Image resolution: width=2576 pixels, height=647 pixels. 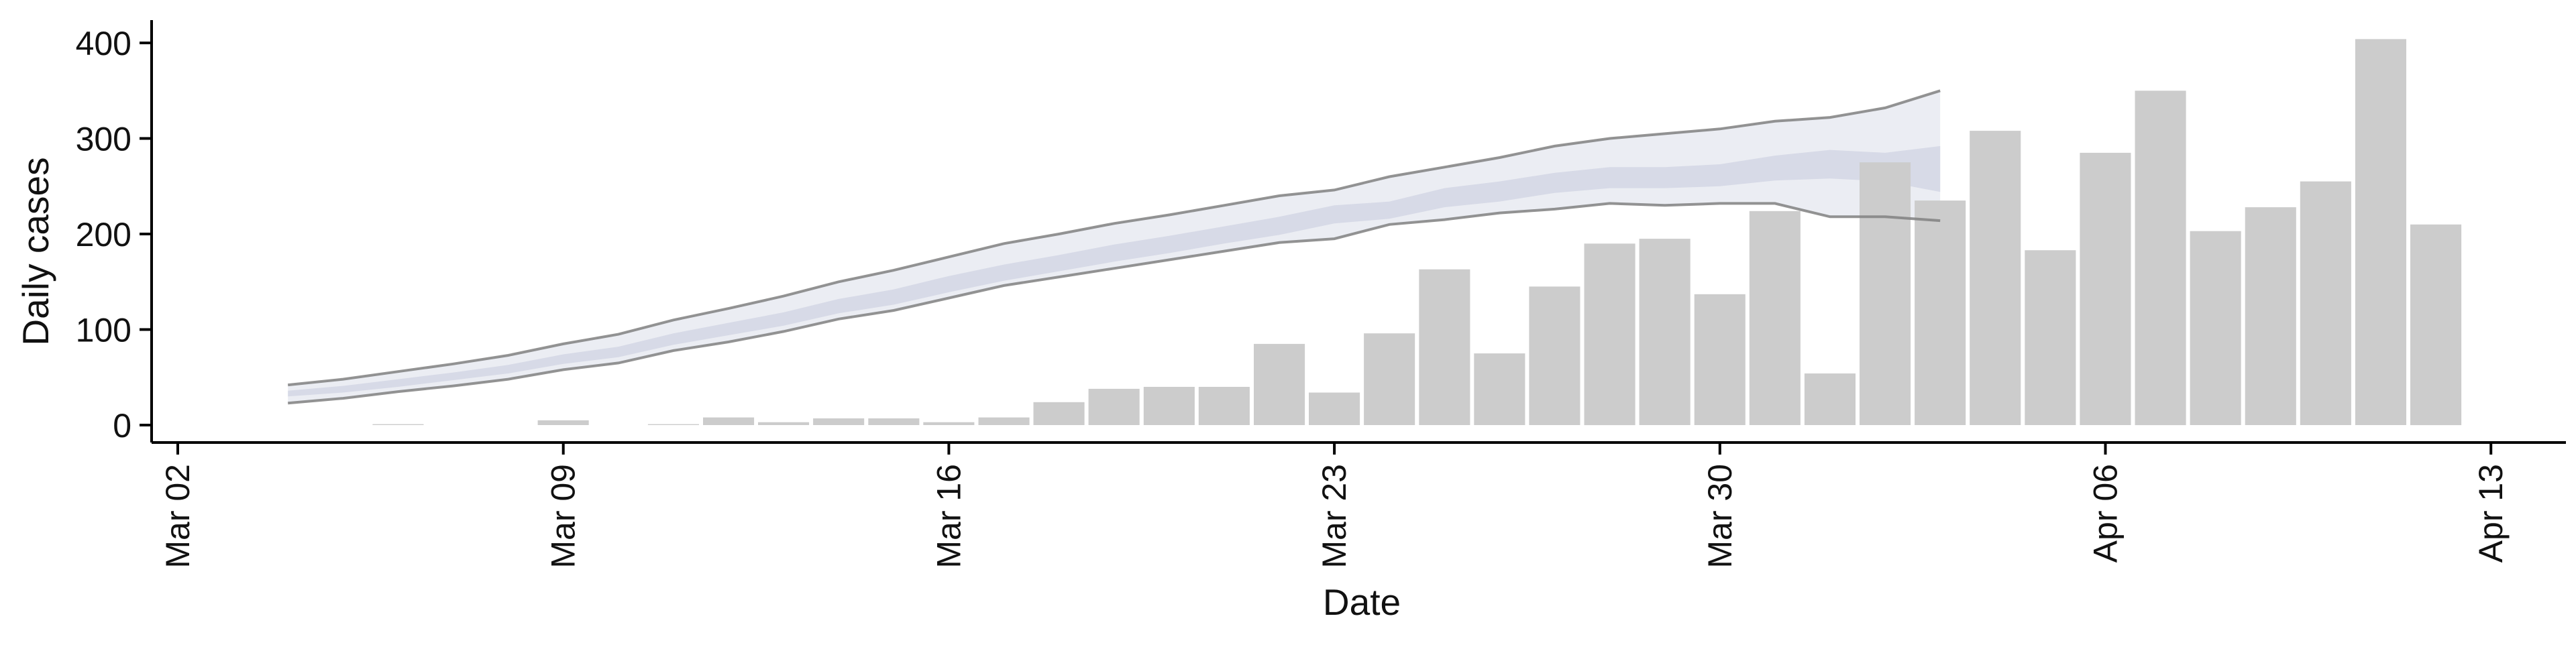 I want to click on y-tick-label: 300, so click(x=103, y=139).